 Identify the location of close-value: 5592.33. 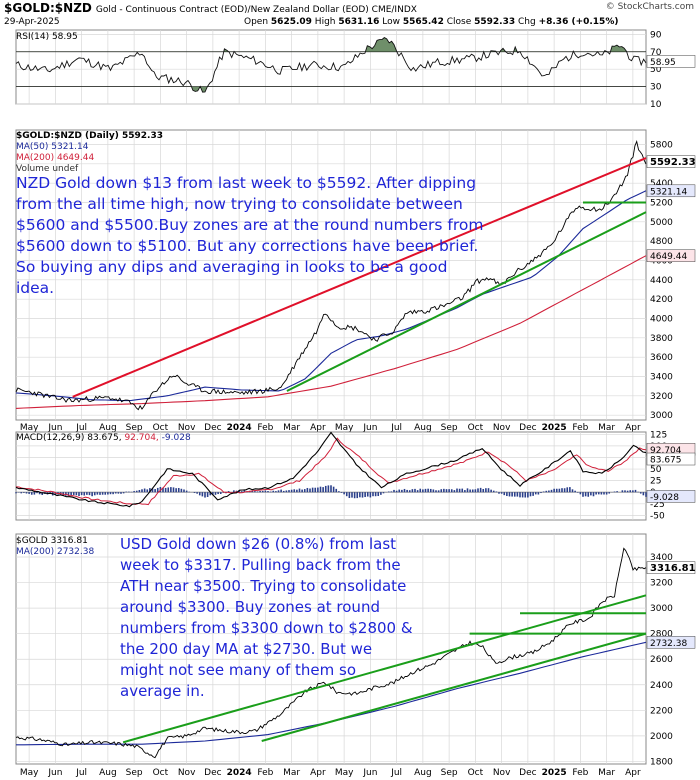
(495, 22).